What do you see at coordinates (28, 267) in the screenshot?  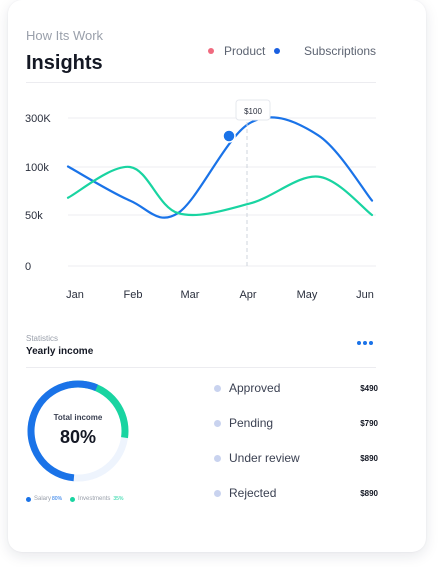 I see `y-tick-label: 0` at bounding box center [28, 267].